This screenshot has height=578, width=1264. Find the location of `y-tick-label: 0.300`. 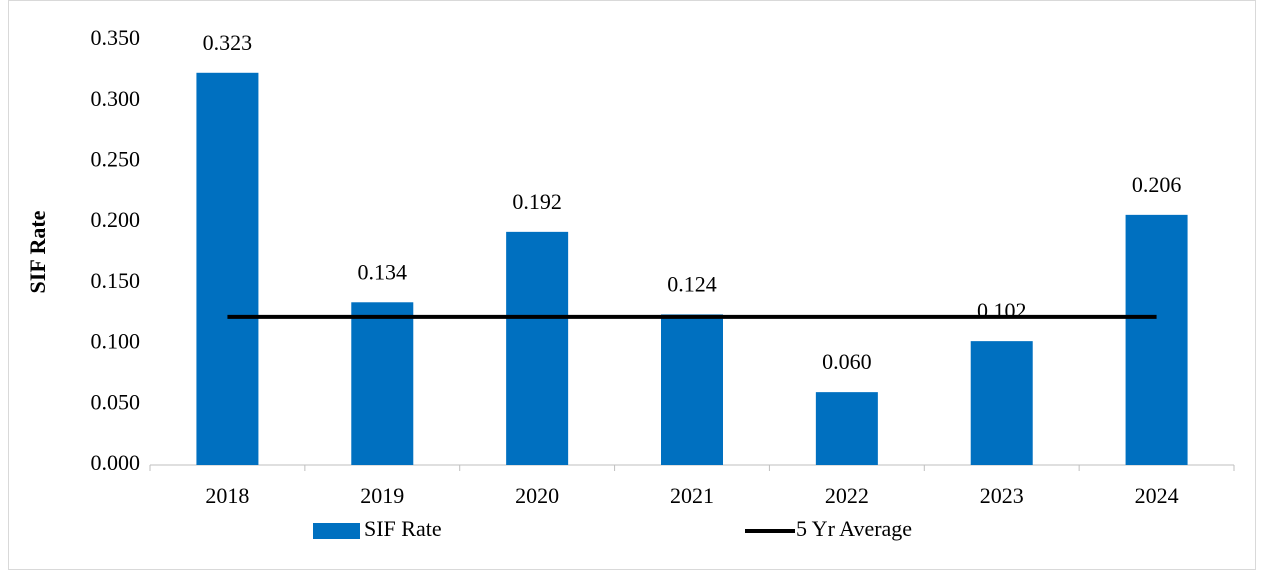

y-tick-label: 0.300 is located at coordinates (116, 98).